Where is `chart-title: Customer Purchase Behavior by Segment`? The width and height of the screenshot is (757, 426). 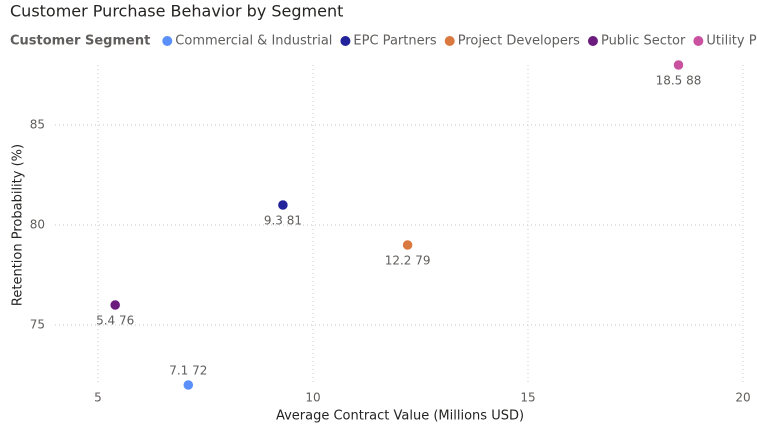 chart-title: Customer Purchase Behavior by Segment is located at coordinates (176, 11).